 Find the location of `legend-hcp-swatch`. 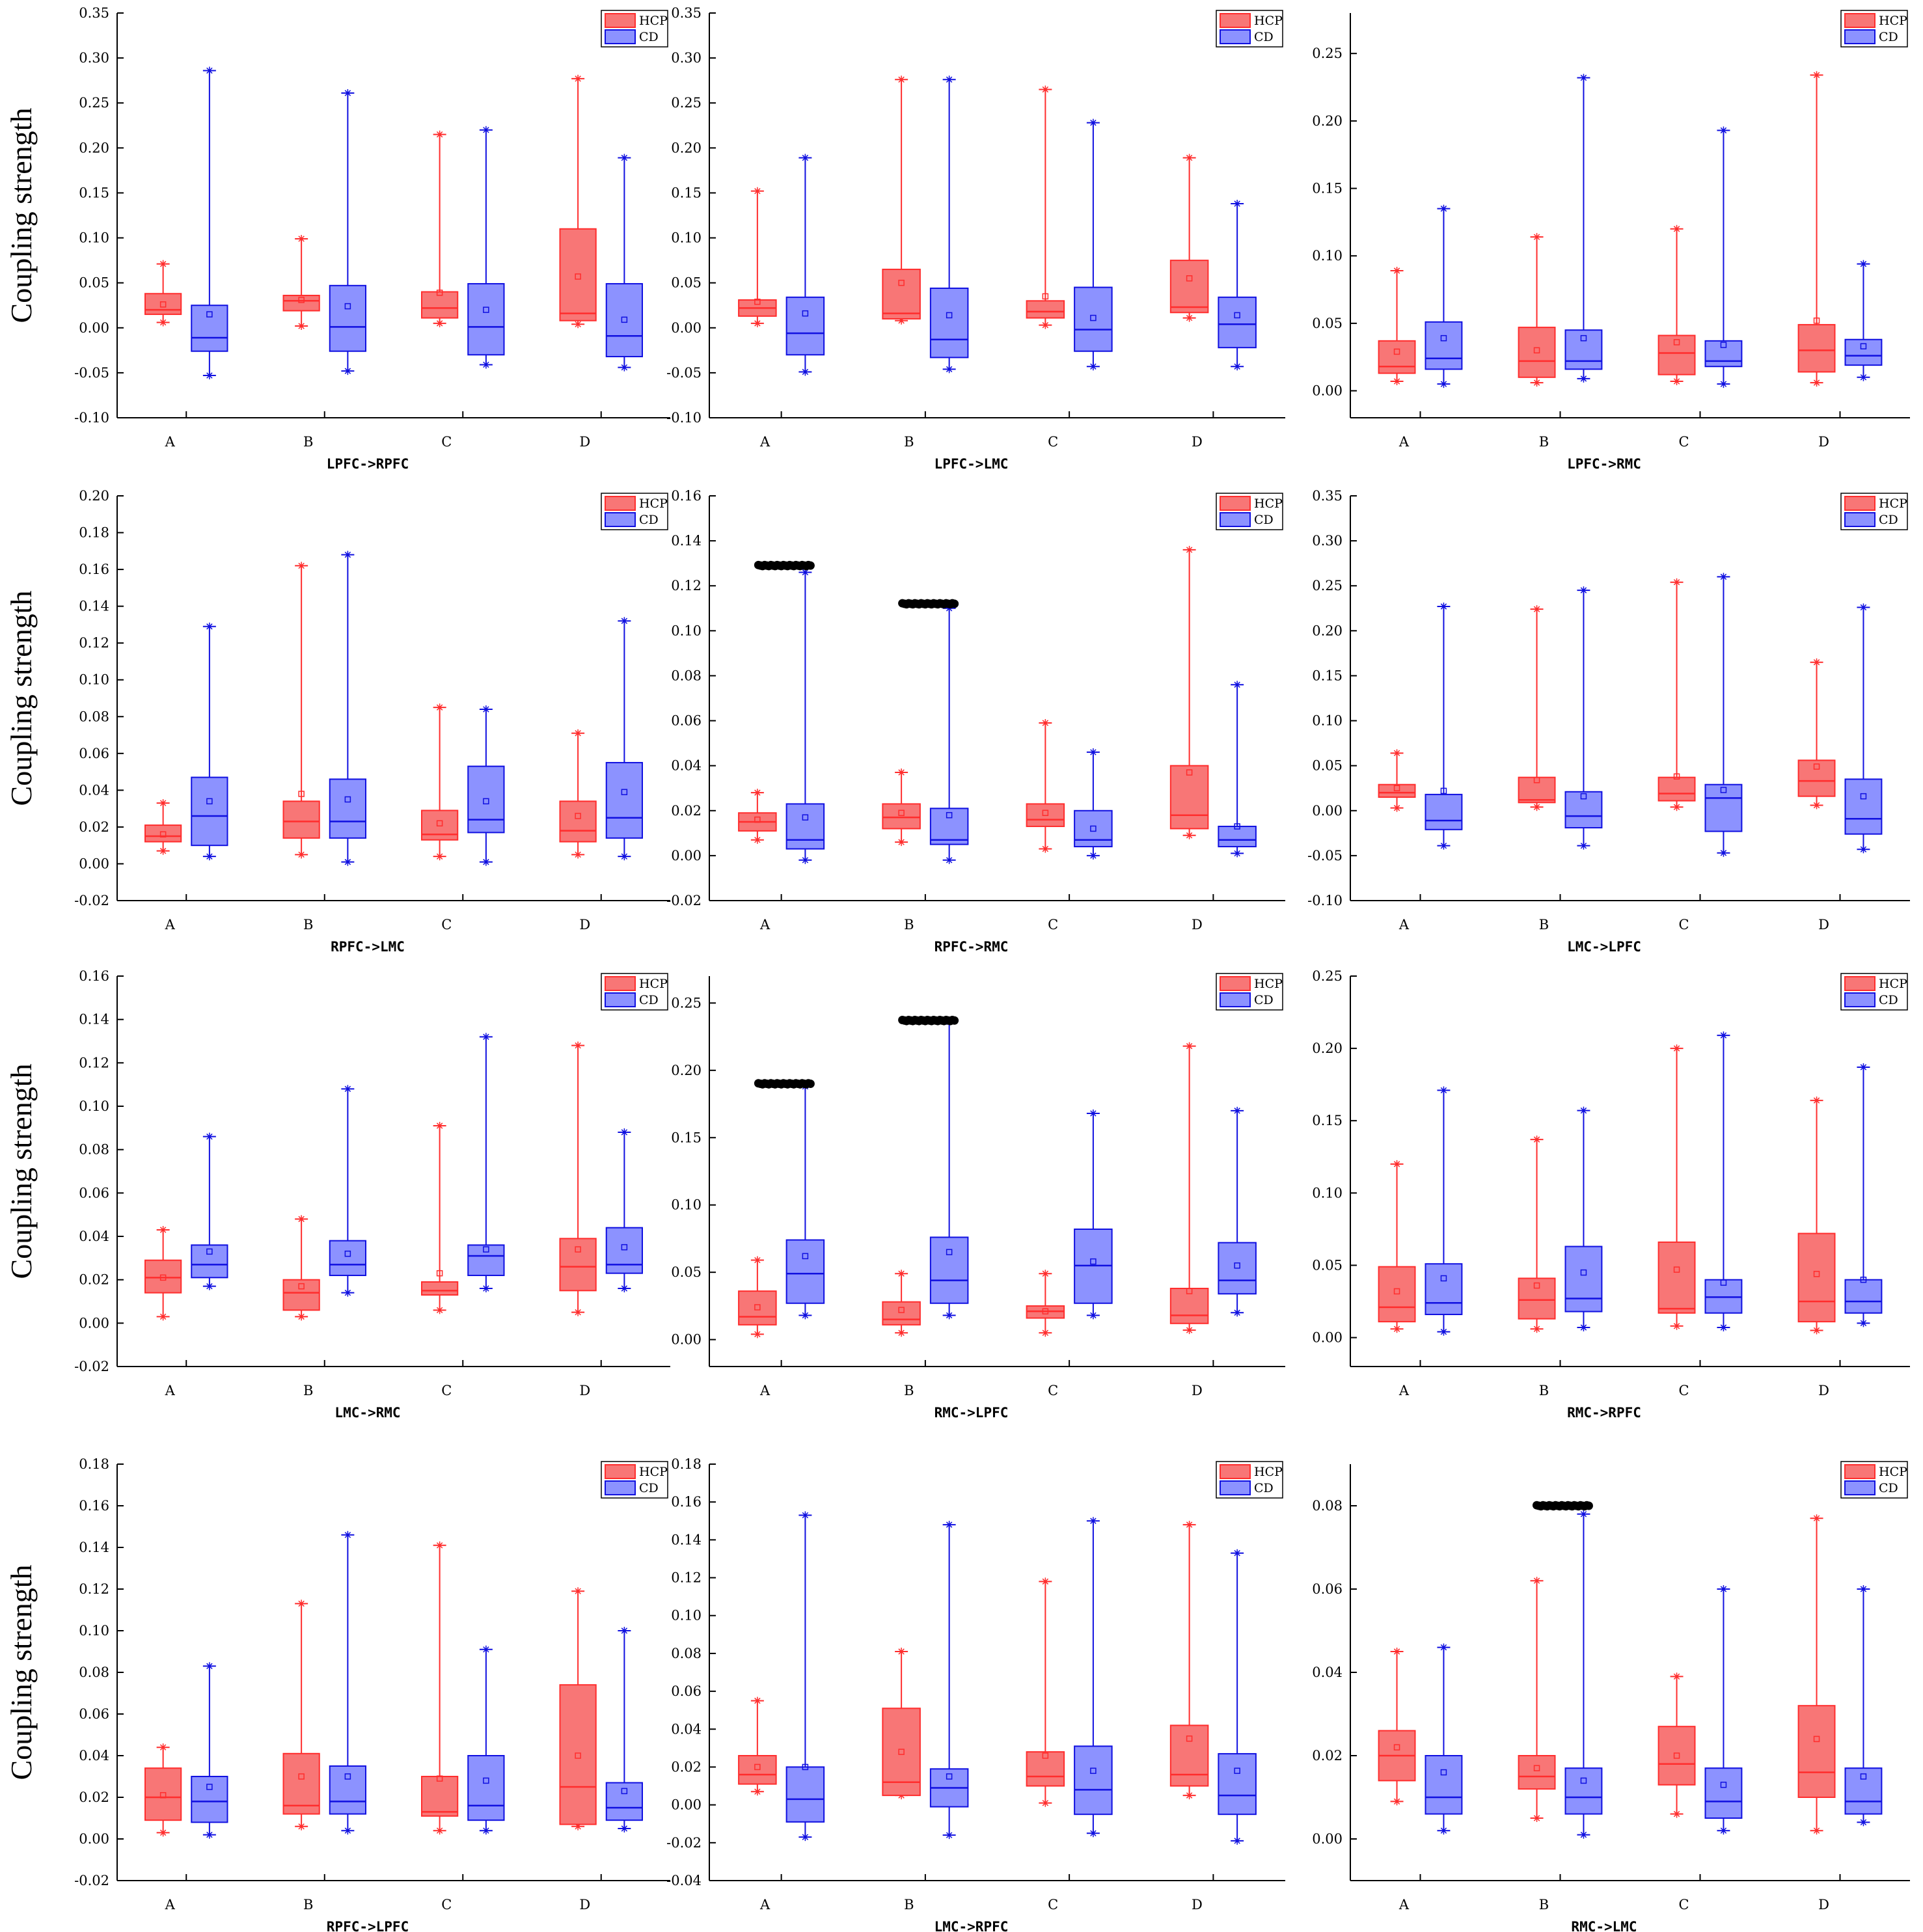

legend-hcp-swatch is located at coordinates (1235, 503).